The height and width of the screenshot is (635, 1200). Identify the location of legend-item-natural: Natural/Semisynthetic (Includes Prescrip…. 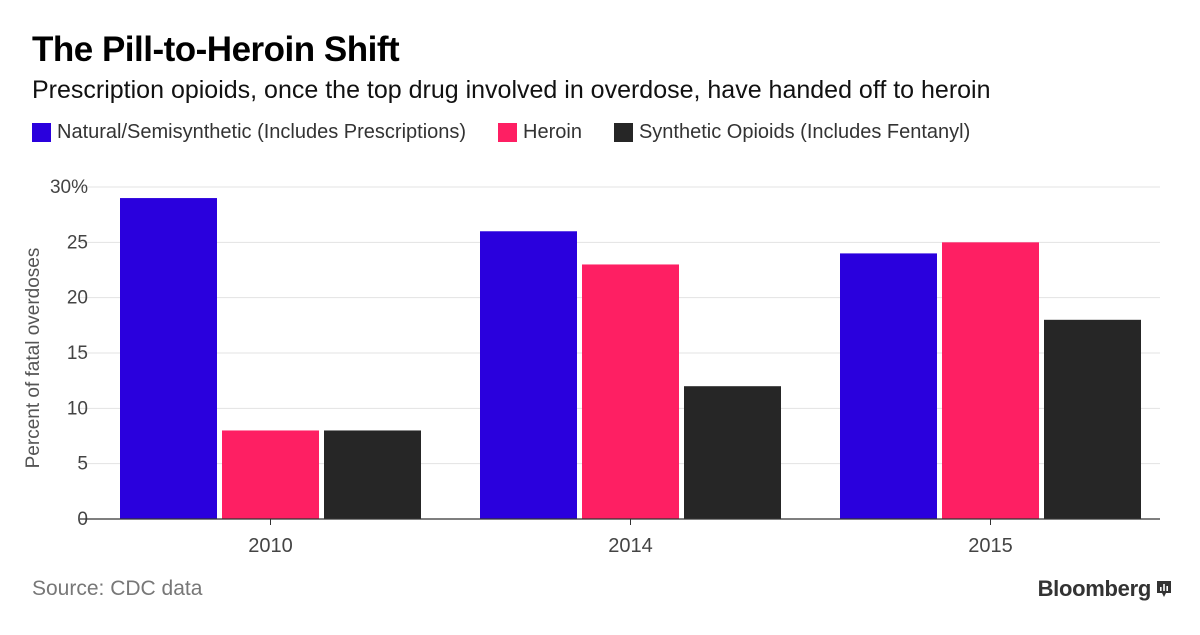
(249, 132).